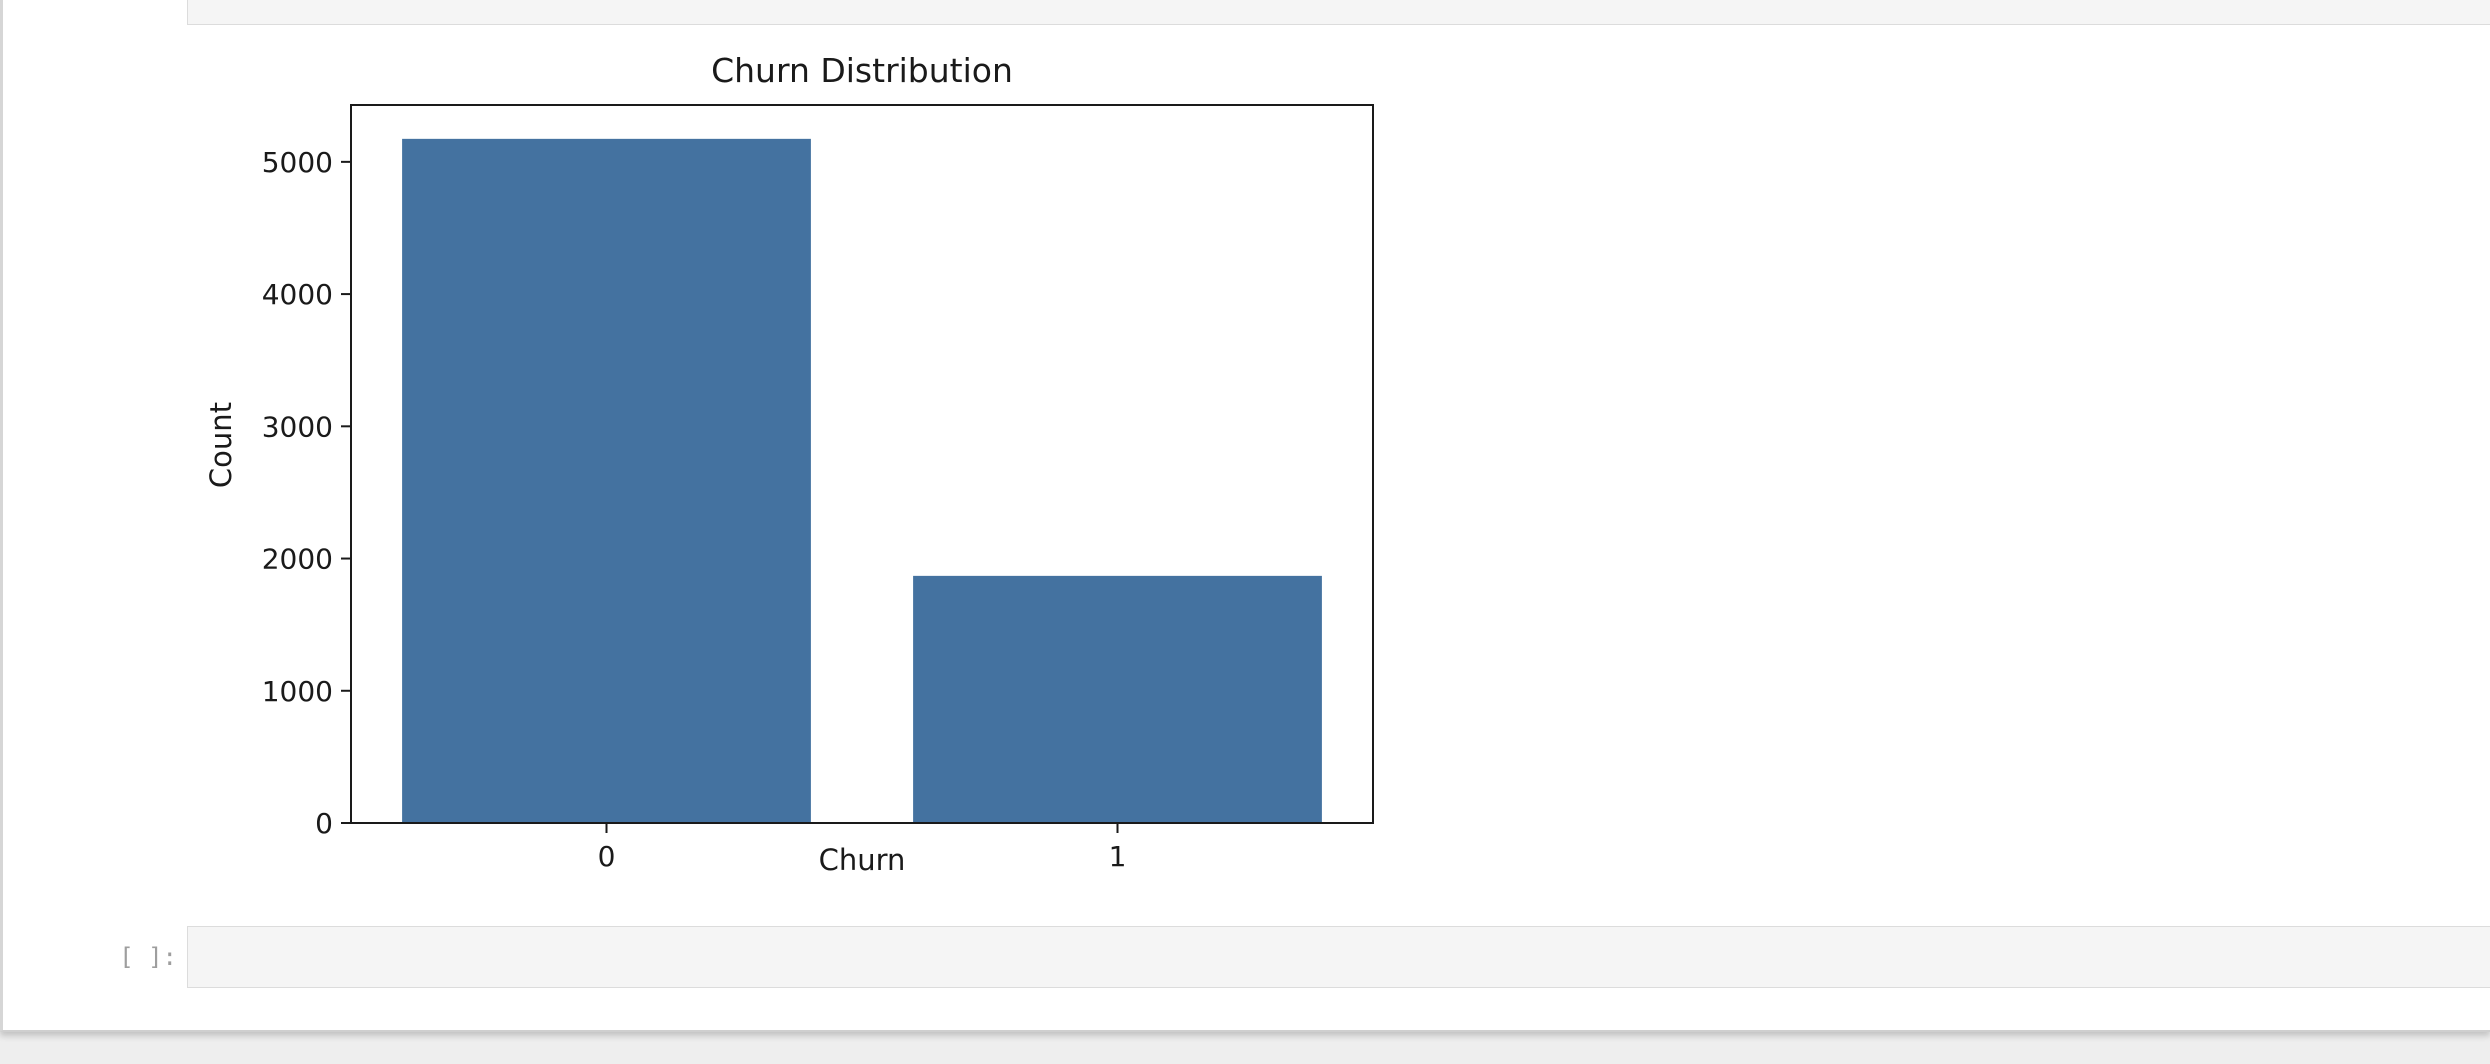 The image size is (2490, 1064). I want to click on y-tick-label: 5000, so click(297, 162).